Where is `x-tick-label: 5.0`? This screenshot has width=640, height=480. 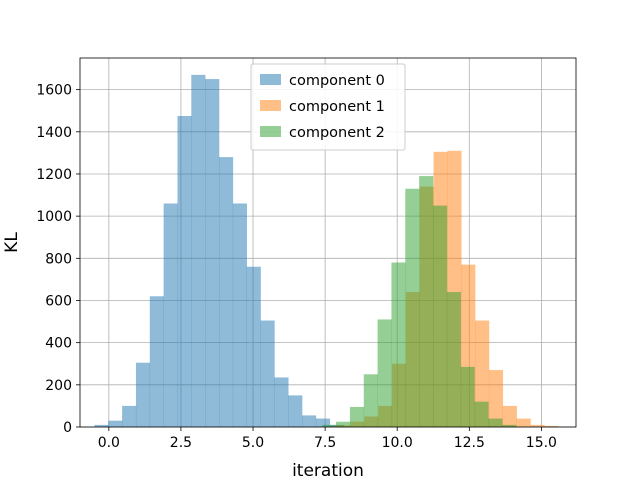
x-tick-label: 5.0 is located at coordinates (253, 443).